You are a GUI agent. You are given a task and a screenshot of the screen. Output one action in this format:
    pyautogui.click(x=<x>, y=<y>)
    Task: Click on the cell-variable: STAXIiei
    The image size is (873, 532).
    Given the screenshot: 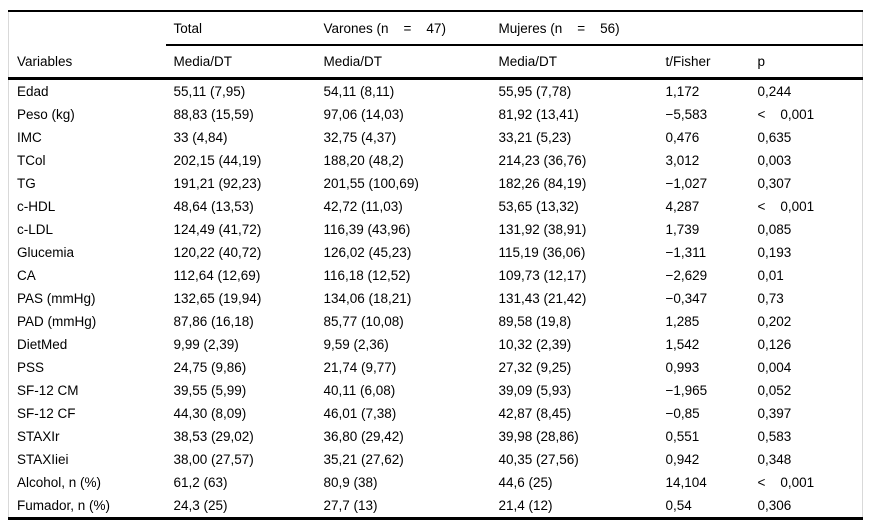 What is the action you would take?
    pyautogui.click(x=43, y=459)
    